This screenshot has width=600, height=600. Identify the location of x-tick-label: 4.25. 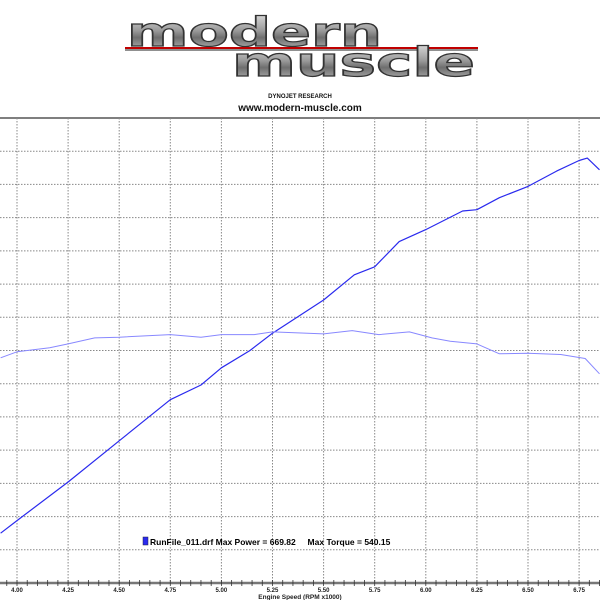
(68, 591).